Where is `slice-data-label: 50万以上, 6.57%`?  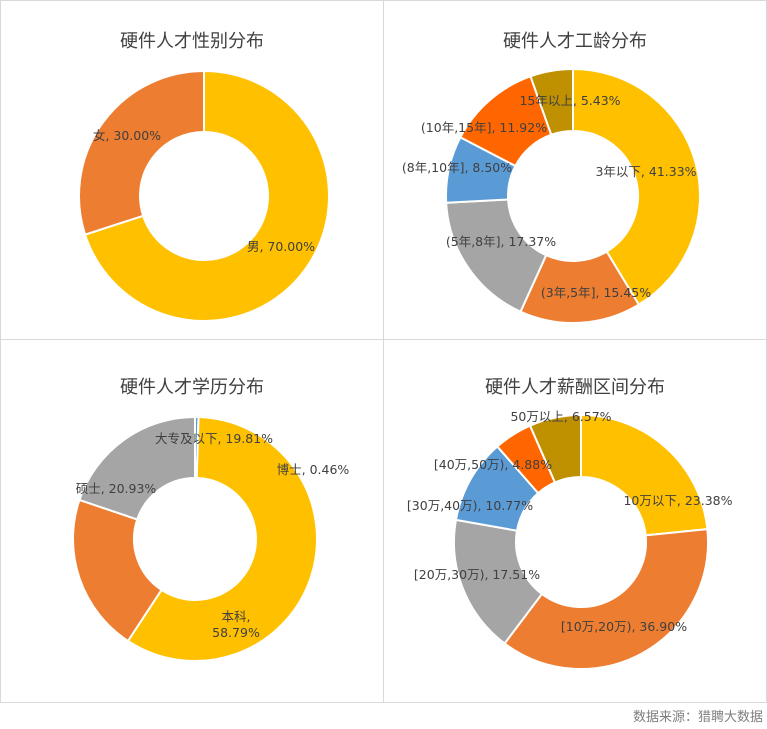
slice-data-label: 50万以上, 6.57% is located at coordinates (560, 416).